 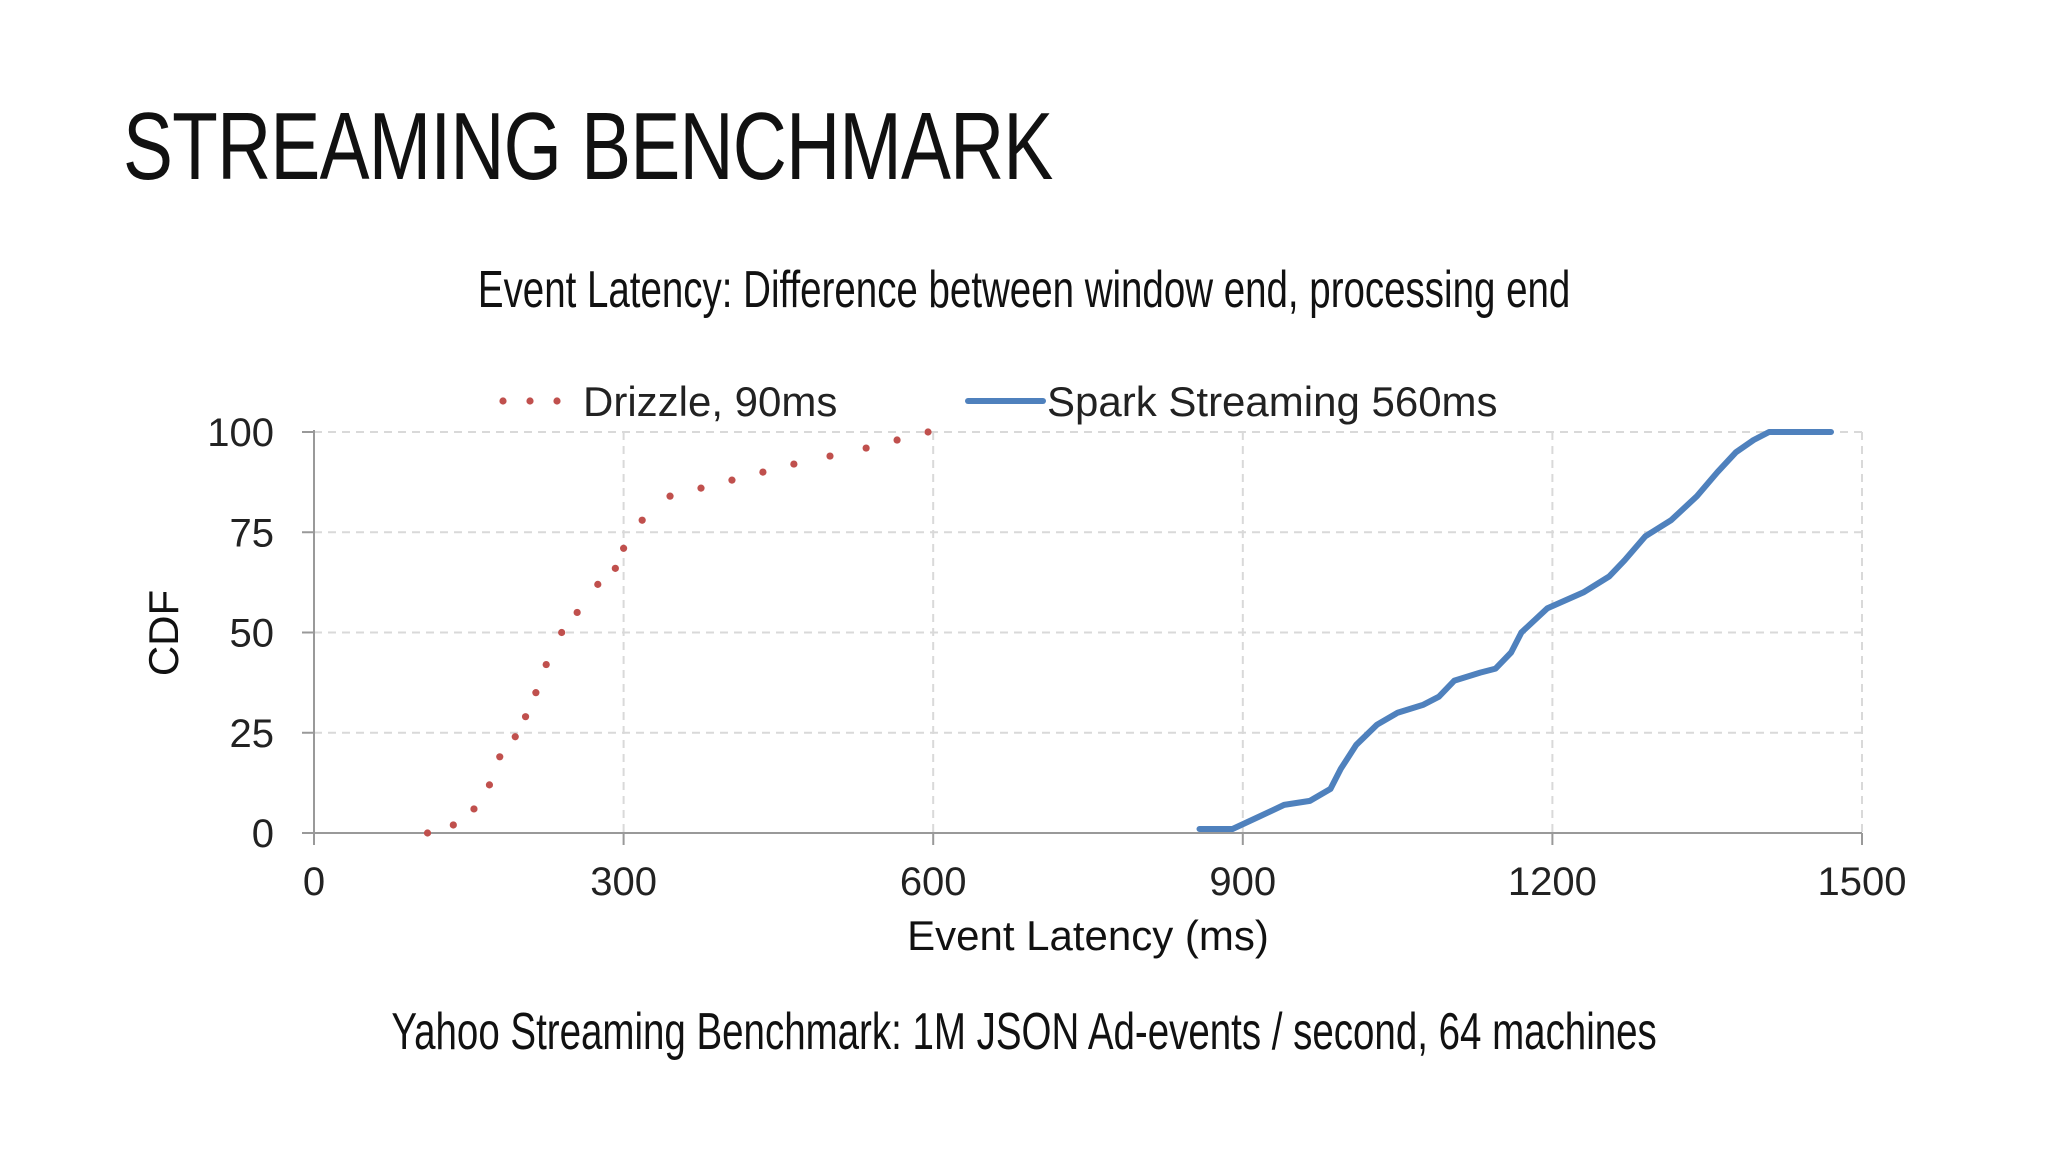 I want to click on x-tick-label-0: 0, so click(x=314, y=882).